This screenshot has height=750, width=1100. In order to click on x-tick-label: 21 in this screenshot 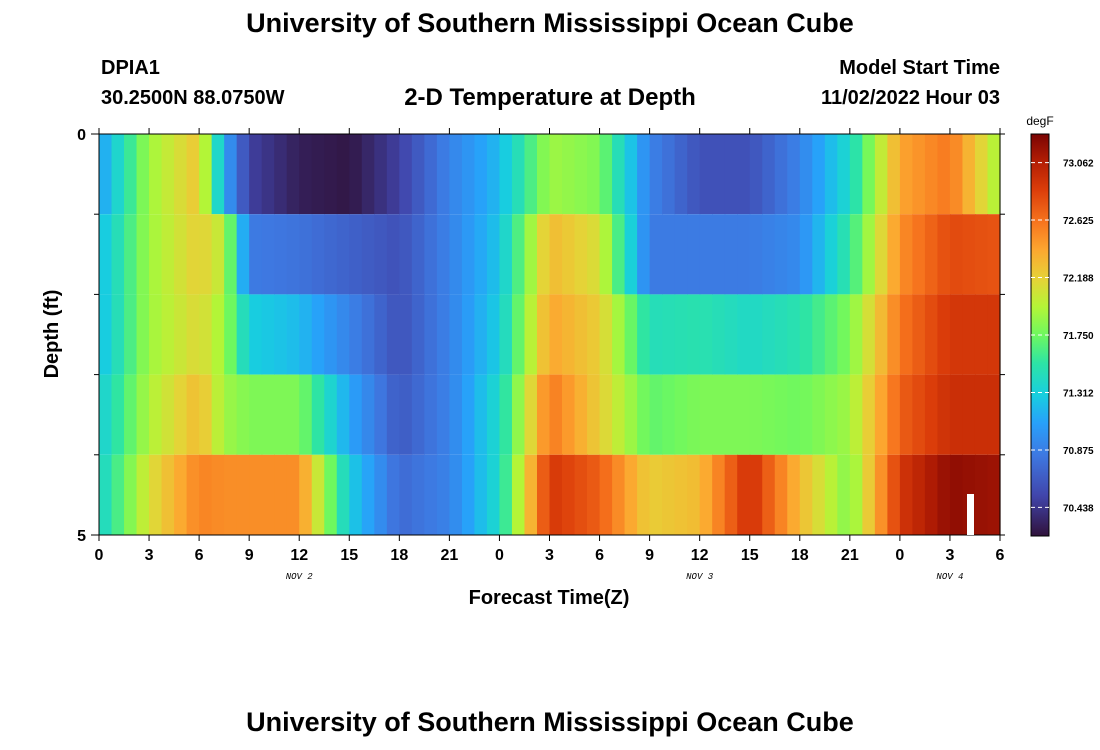, I will do `click(449, 555)`.